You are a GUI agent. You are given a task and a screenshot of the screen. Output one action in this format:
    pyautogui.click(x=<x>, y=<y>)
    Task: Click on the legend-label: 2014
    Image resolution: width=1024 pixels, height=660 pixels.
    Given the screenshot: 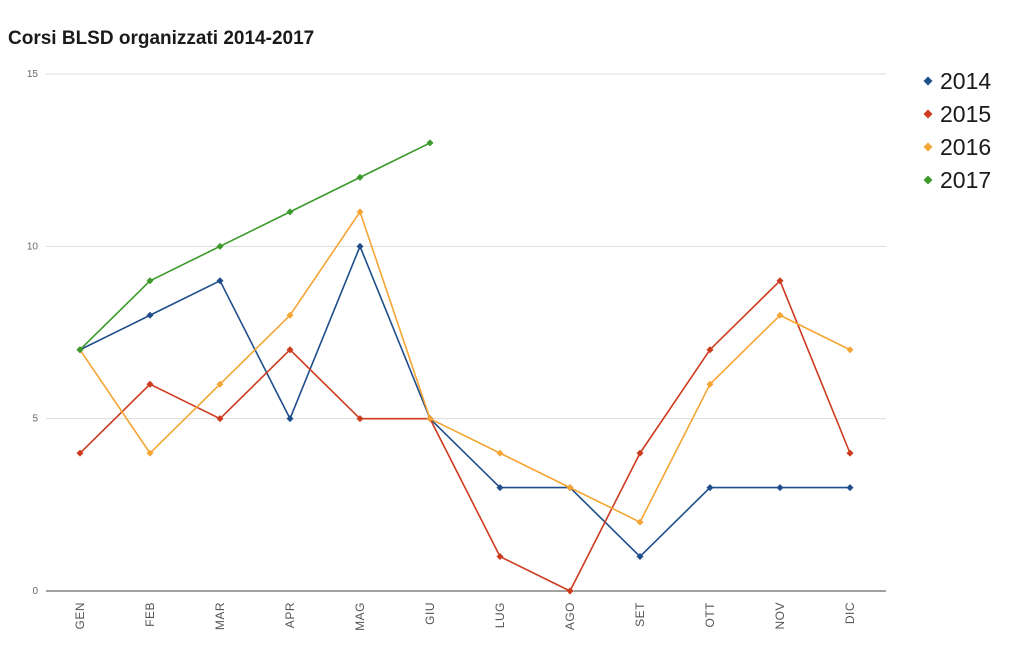 What is the action you would take?
    pyautogui.click(x=965, y=81)
    